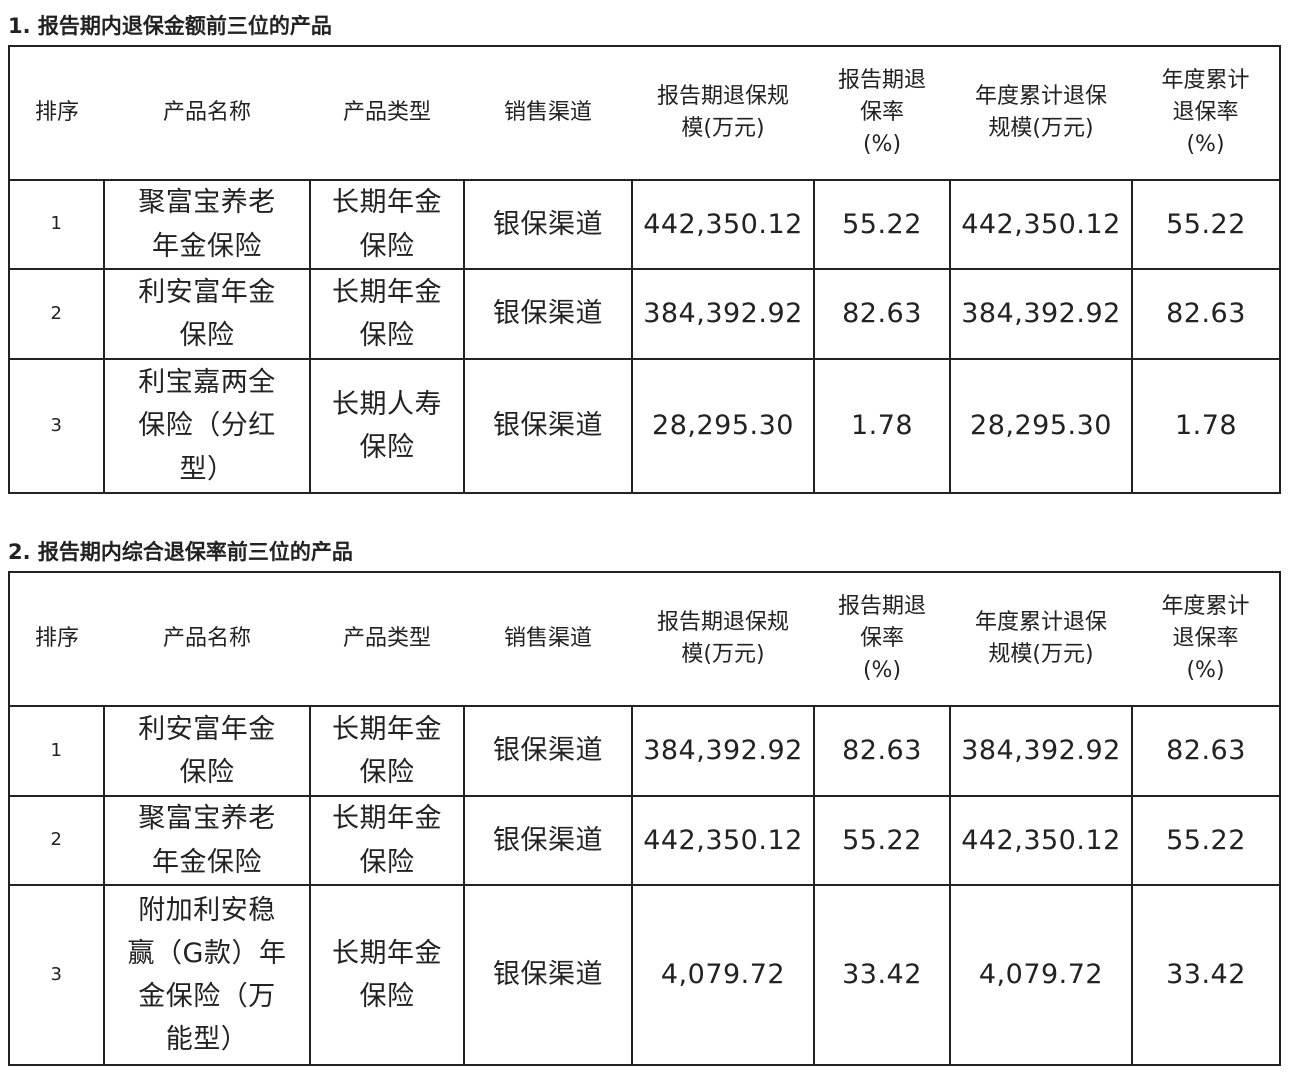 The image size is (1290, 1074). I want to click on cell-ytd-surrender-amount: 4,079.72, so click(1041, 975).